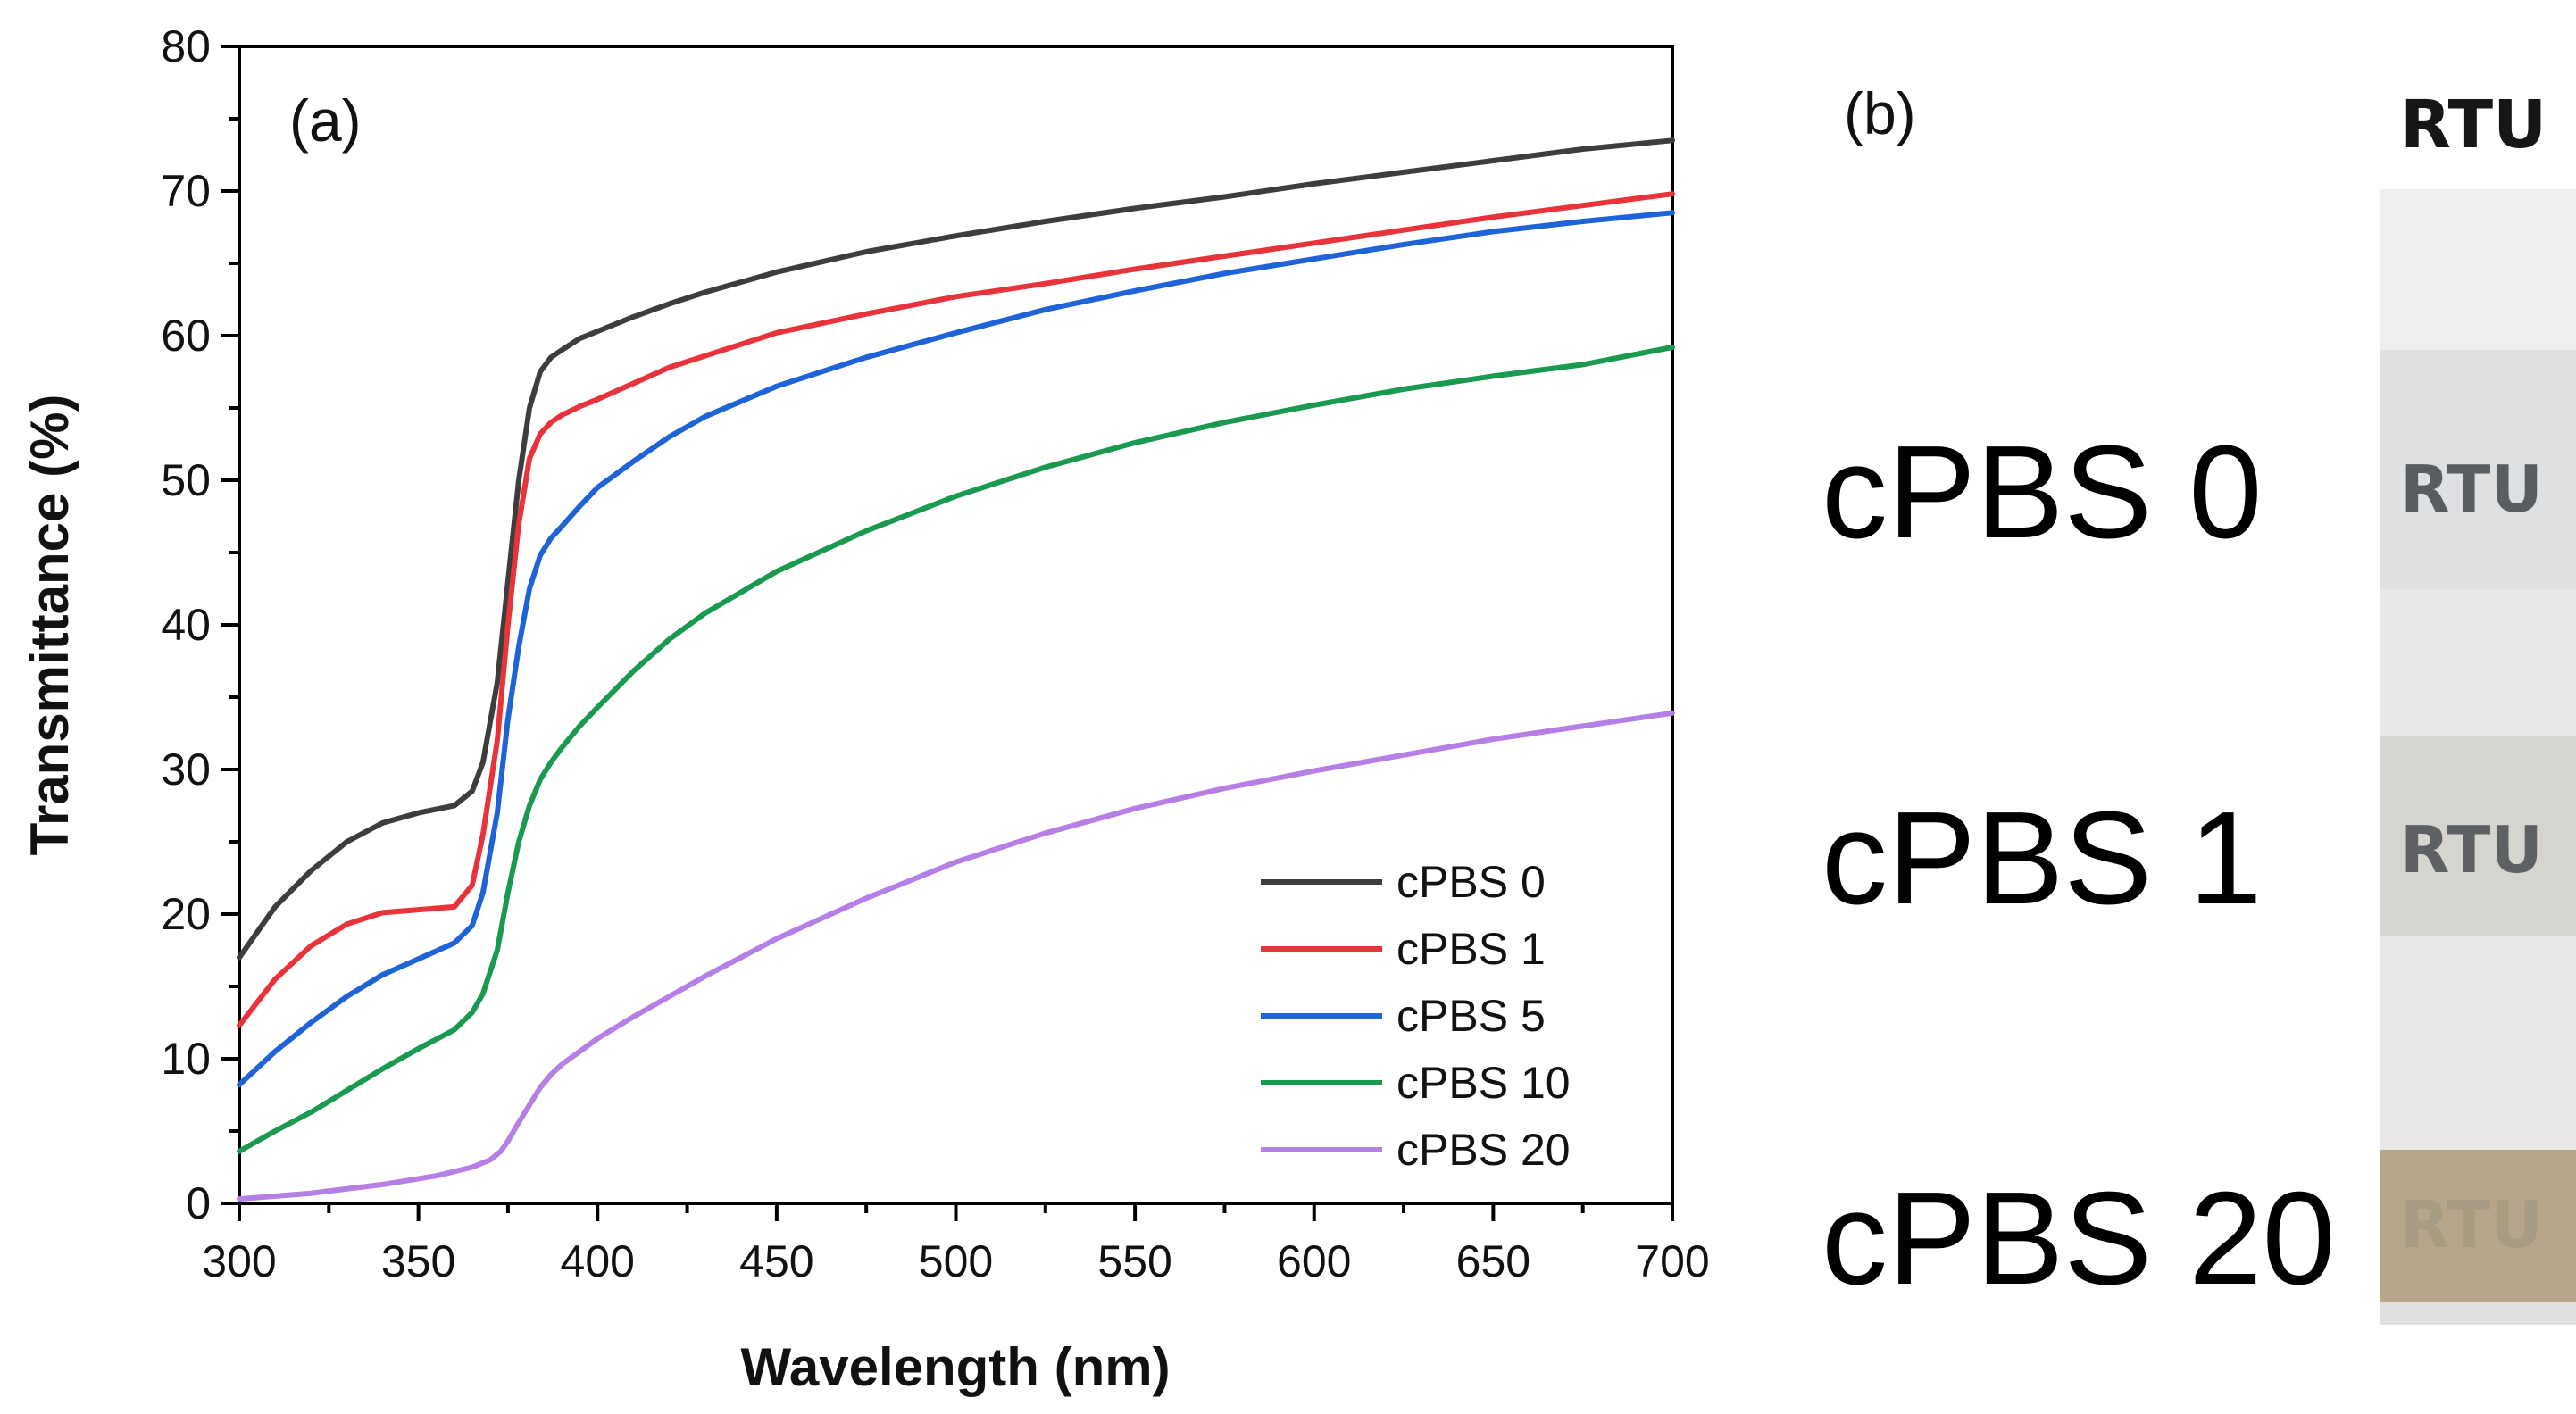 This screenshot has width=2576, height=1414. What do you see at coordinates (1134, 1261) in the screenshot?
I see `x-tick-label: 550` at bounding box center [1134, 1261].